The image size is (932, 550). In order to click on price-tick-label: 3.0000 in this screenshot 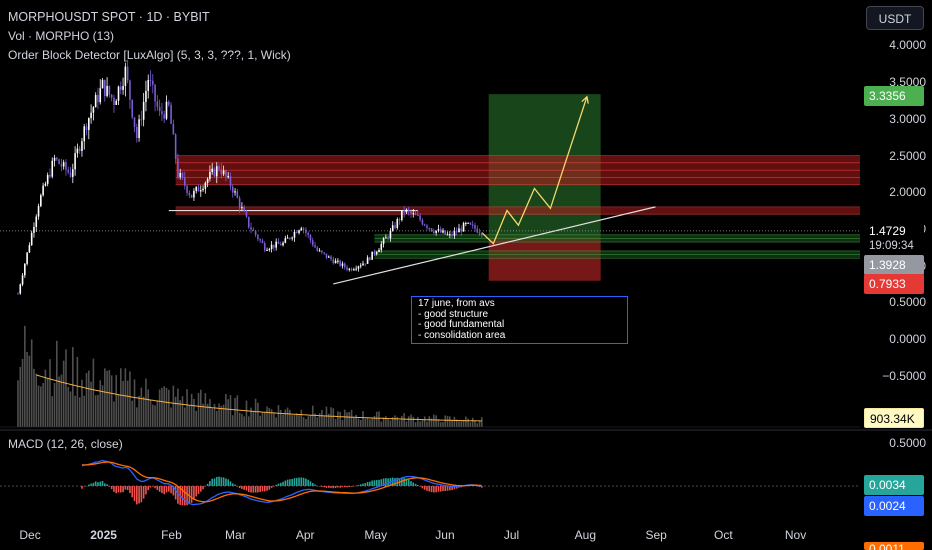, I will do `click(907, 118)`.